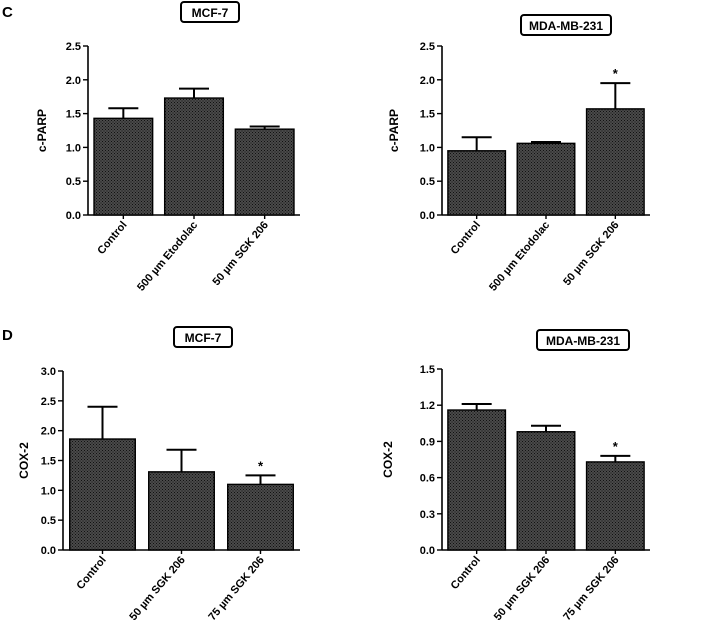 Image resolution: width=702 pixels, height=635 pixels. I want to click on y-tick-label: 0.9, so click(427, 442).